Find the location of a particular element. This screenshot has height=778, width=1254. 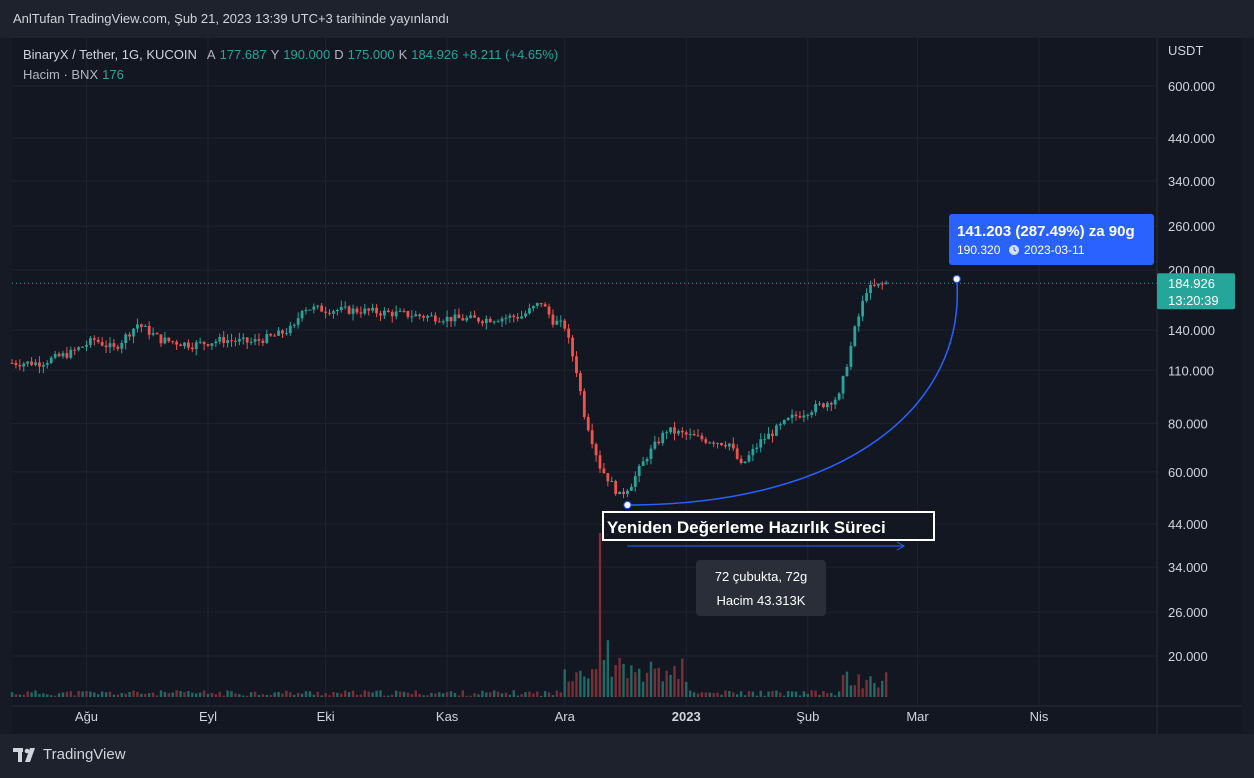

tradingview-logo: TradingView is located at coordinates (69, 754).